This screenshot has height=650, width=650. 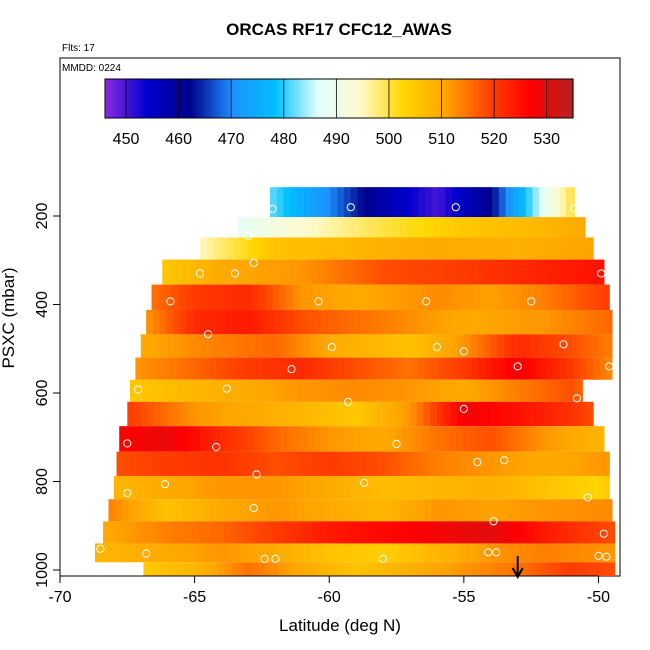 What do you see at coordinates (340, 625) in the screenshot?
I see `x-axis-label: Latitude (deg N)` at bounding box center [340, 625].